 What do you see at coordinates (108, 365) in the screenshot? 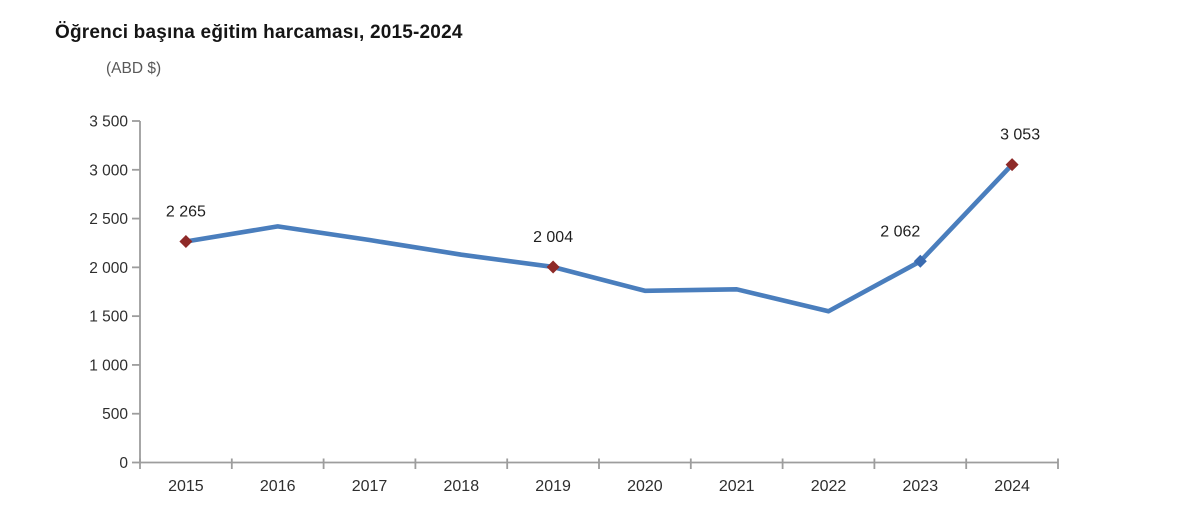
I see `y-axis-tick-label: 1 000` at bounding box center [108, 365].